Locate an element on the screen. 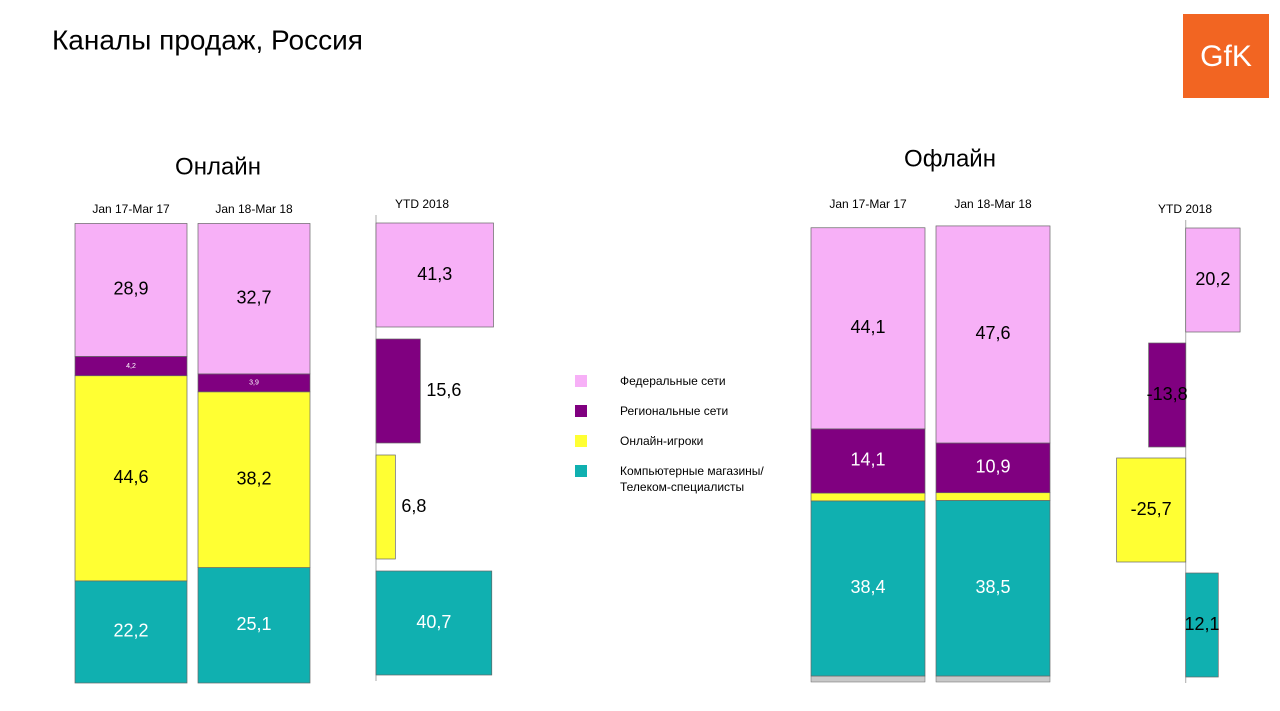 This screenshot has width=1280, height=711. logo-box is located at coordinates (1226, 56).